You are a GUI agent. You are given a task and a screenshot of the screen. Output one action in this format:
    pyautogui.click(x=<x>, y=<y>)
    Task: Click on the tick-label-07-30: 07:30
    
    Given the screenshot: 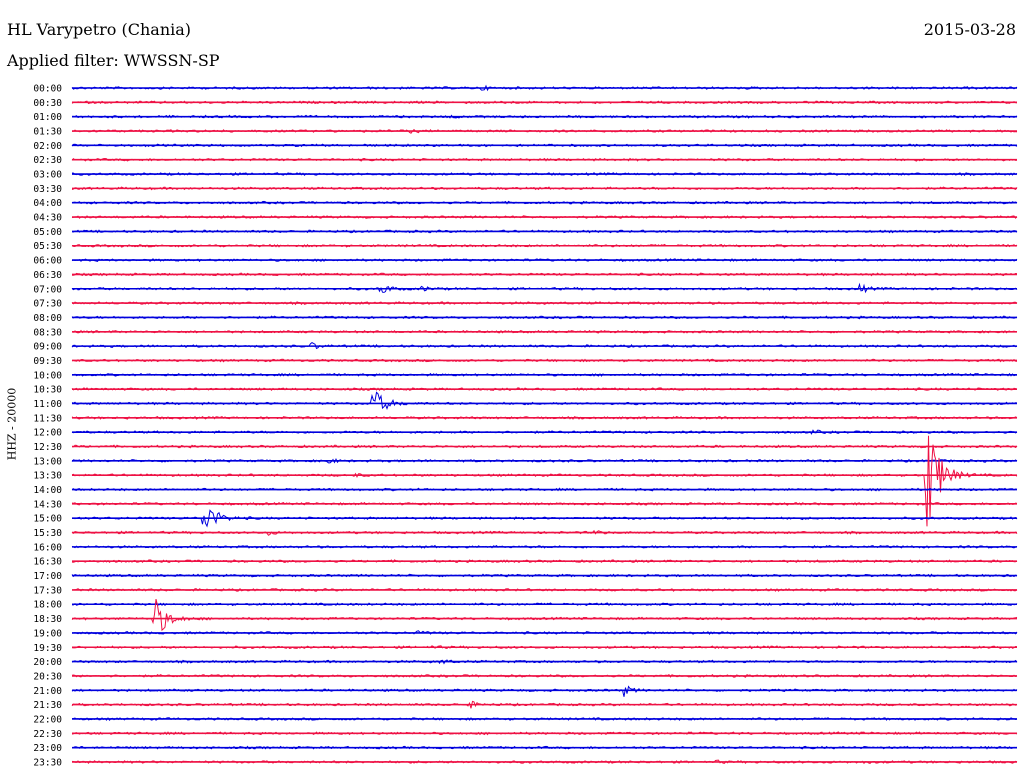 What is the action you would take?
    pyautogui.click(x=47, y=304)
    